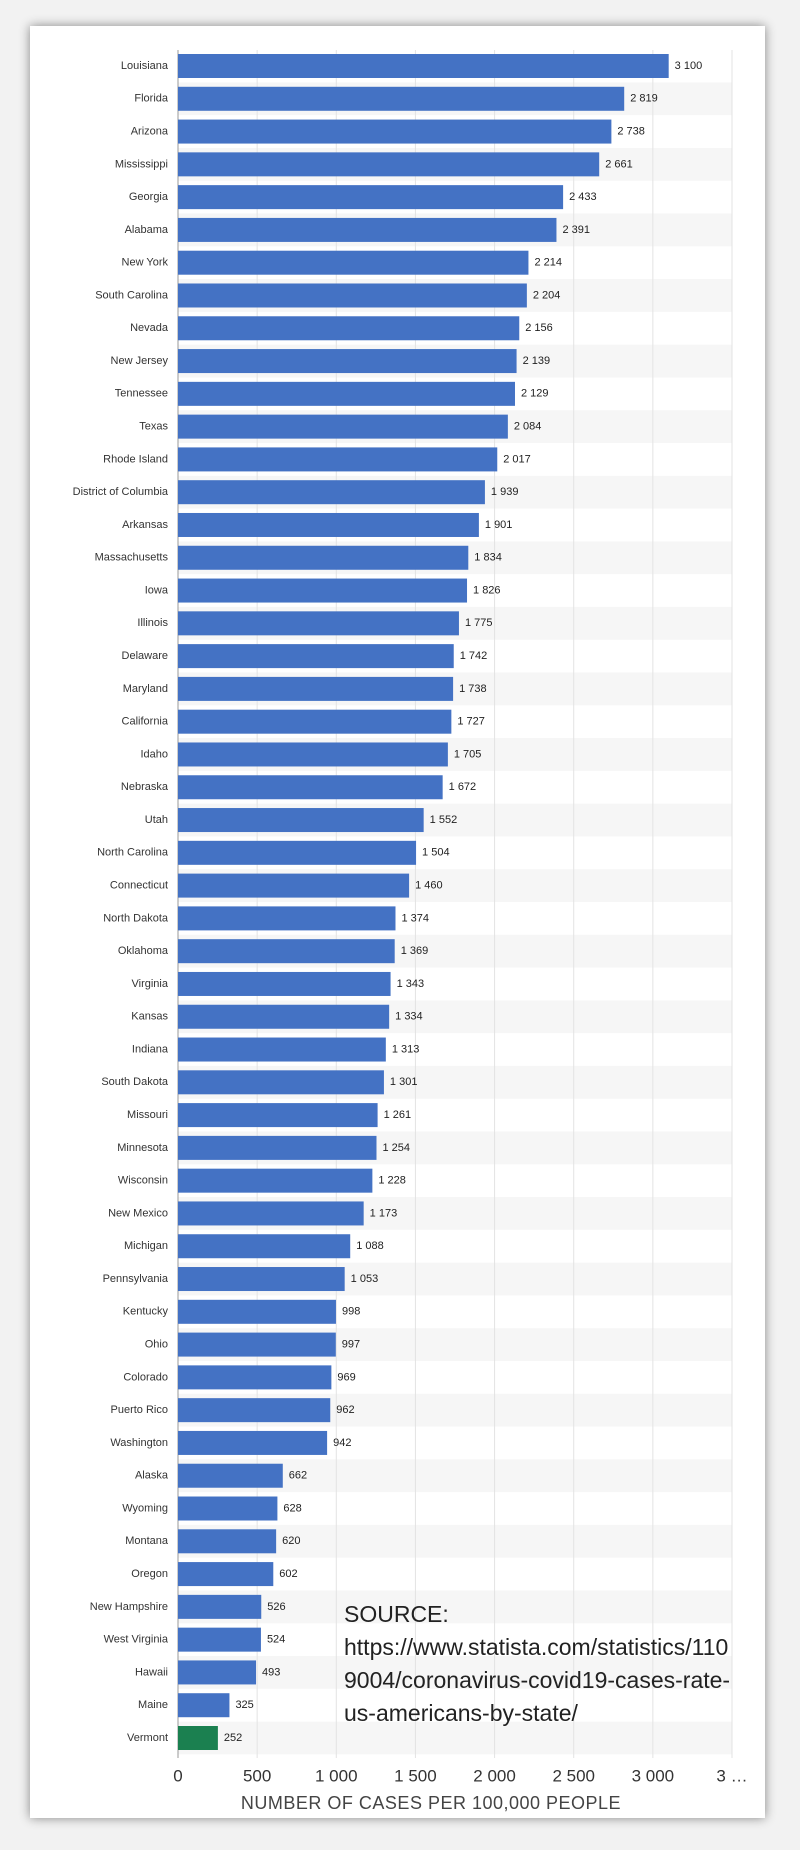 This screenshot has height=1850, width=800. What do you see at coordinates (139, 1410) in the screenshot?
I see `category-label: Puerto Rico` at bounding box center [139, 1410].